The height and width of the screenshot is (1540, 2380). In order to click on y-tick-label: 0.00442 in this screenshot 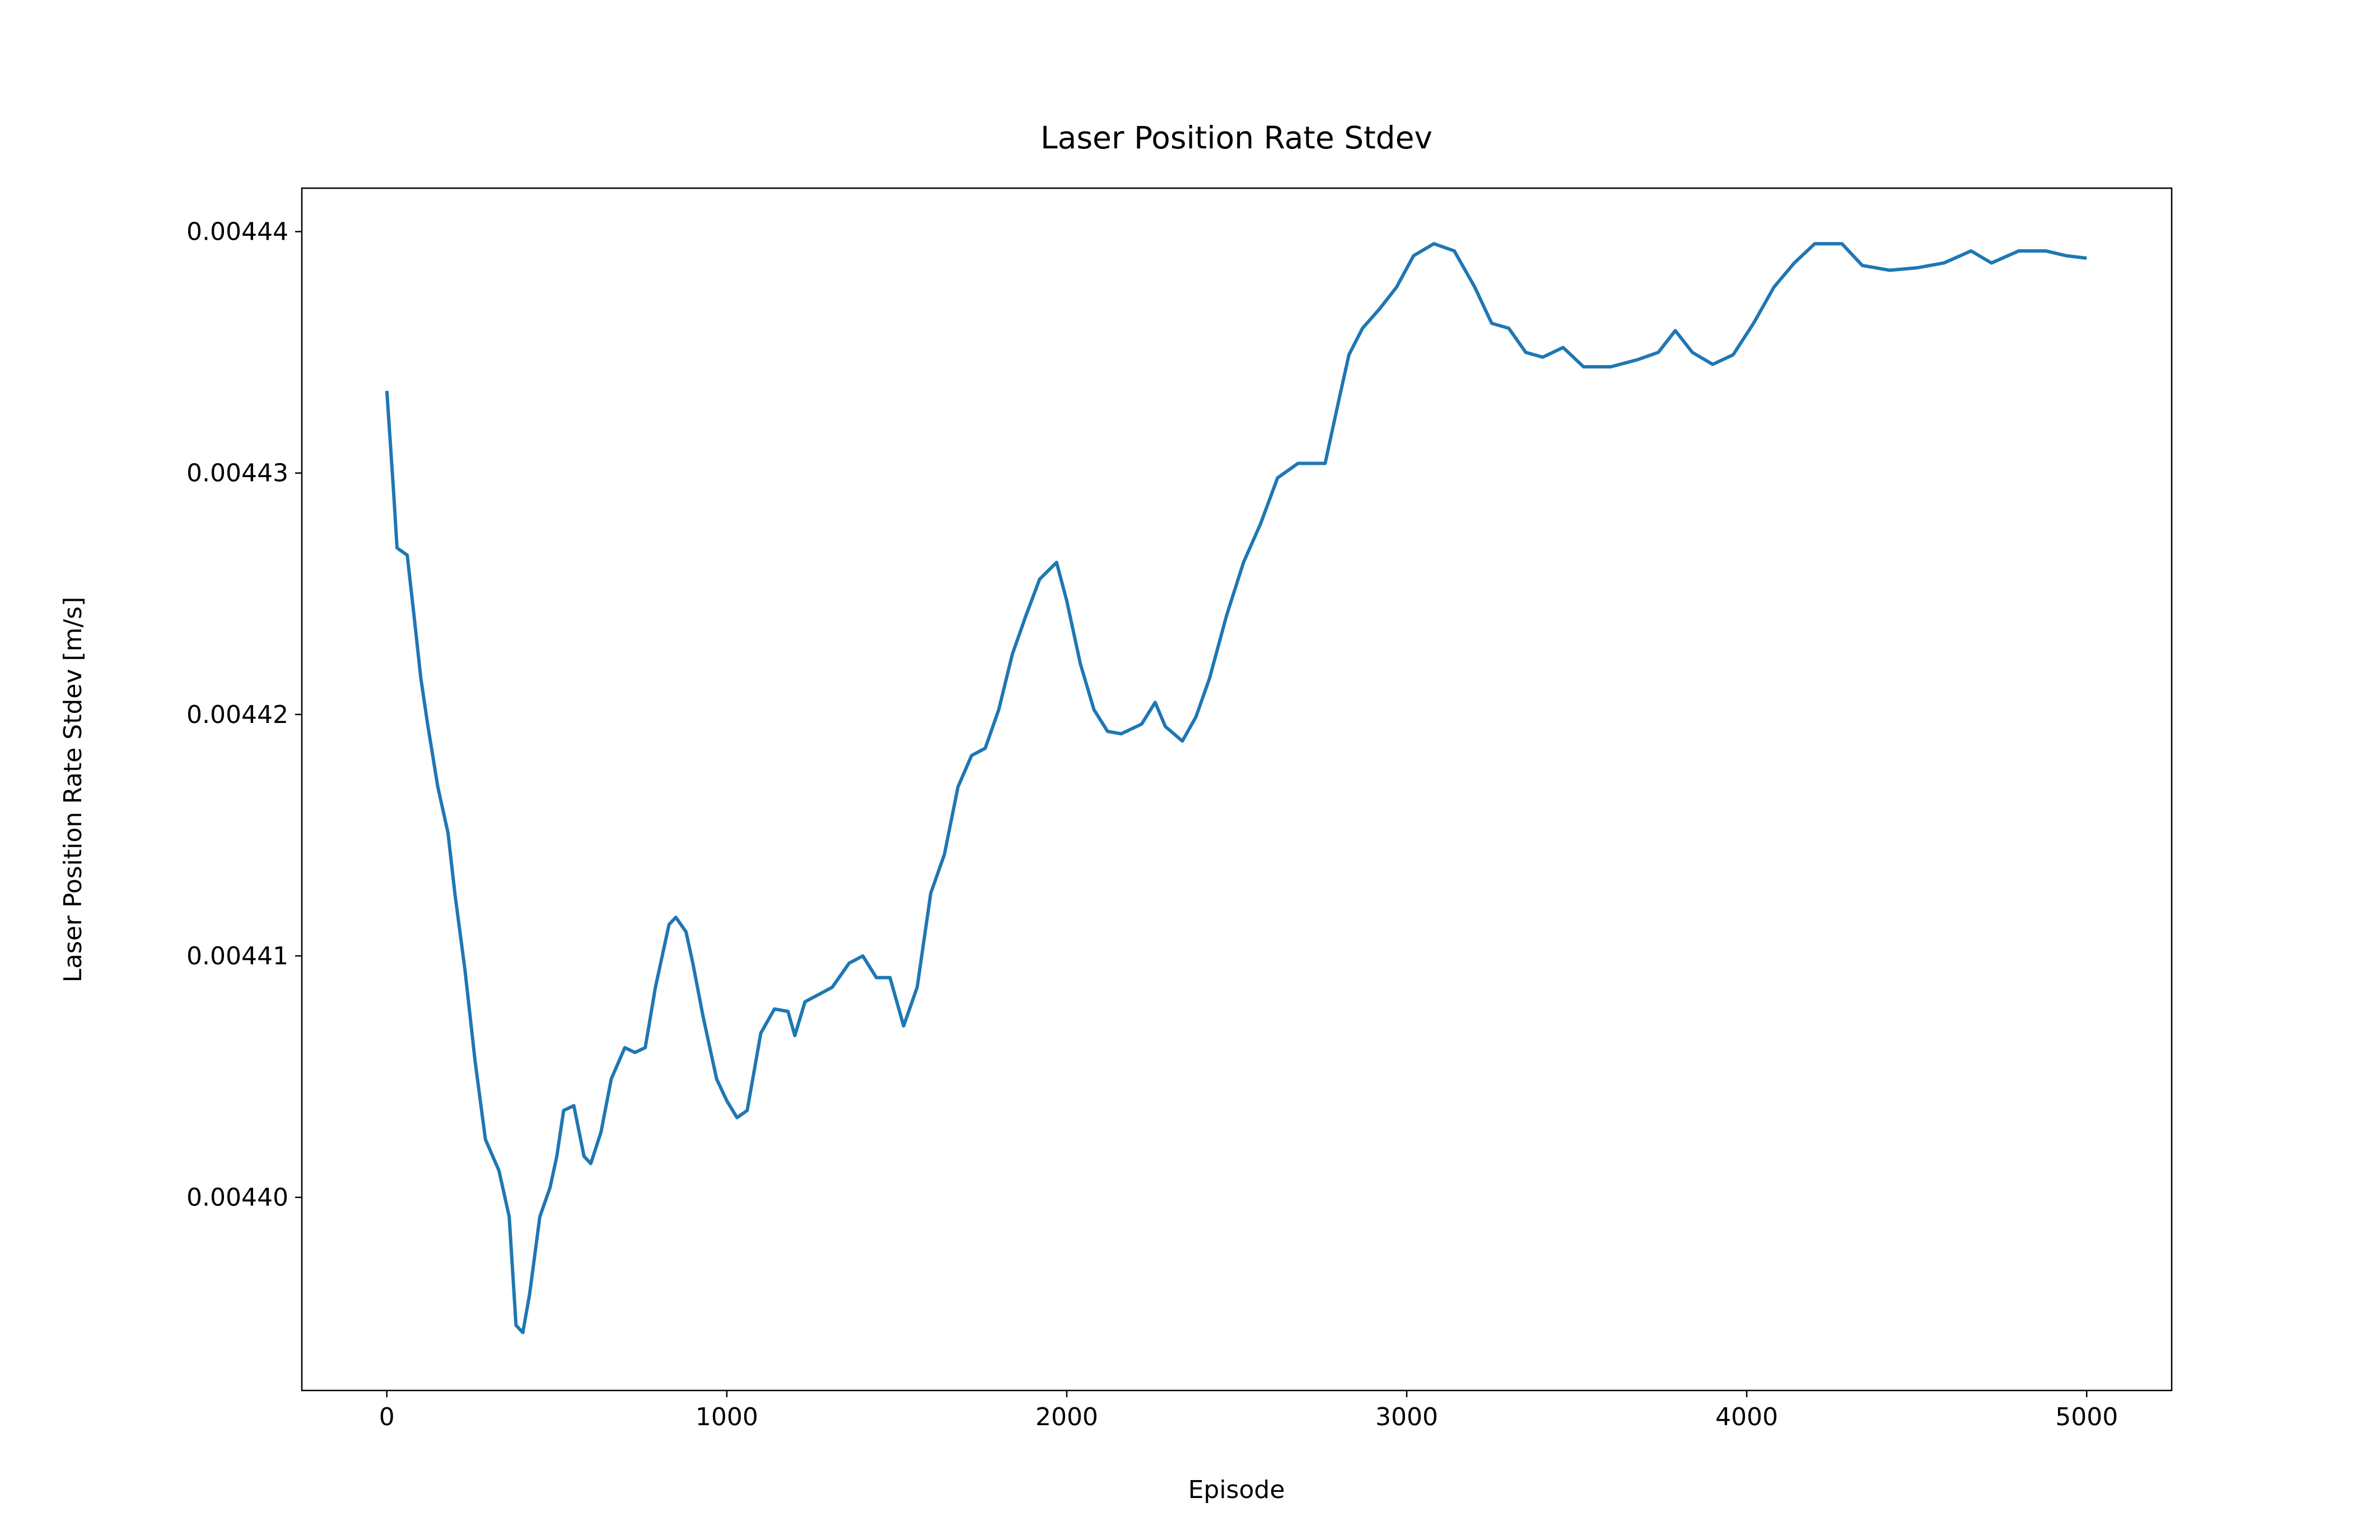, I will do `click(237, 715)`.